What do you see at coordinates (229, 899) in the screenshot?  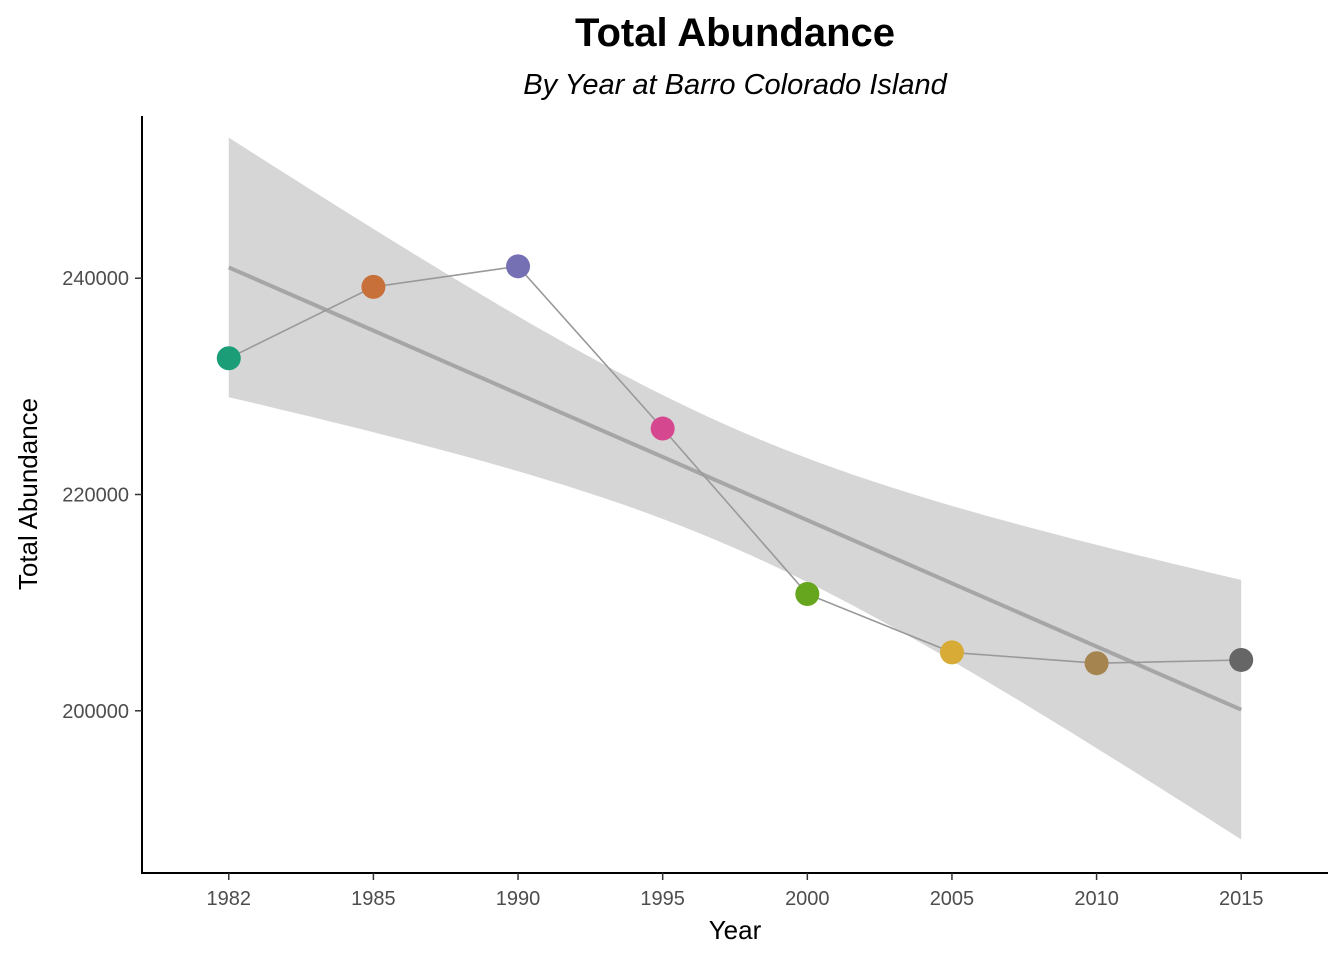 I see `x-tick-label: 1982` at bounding box center [229, 899].